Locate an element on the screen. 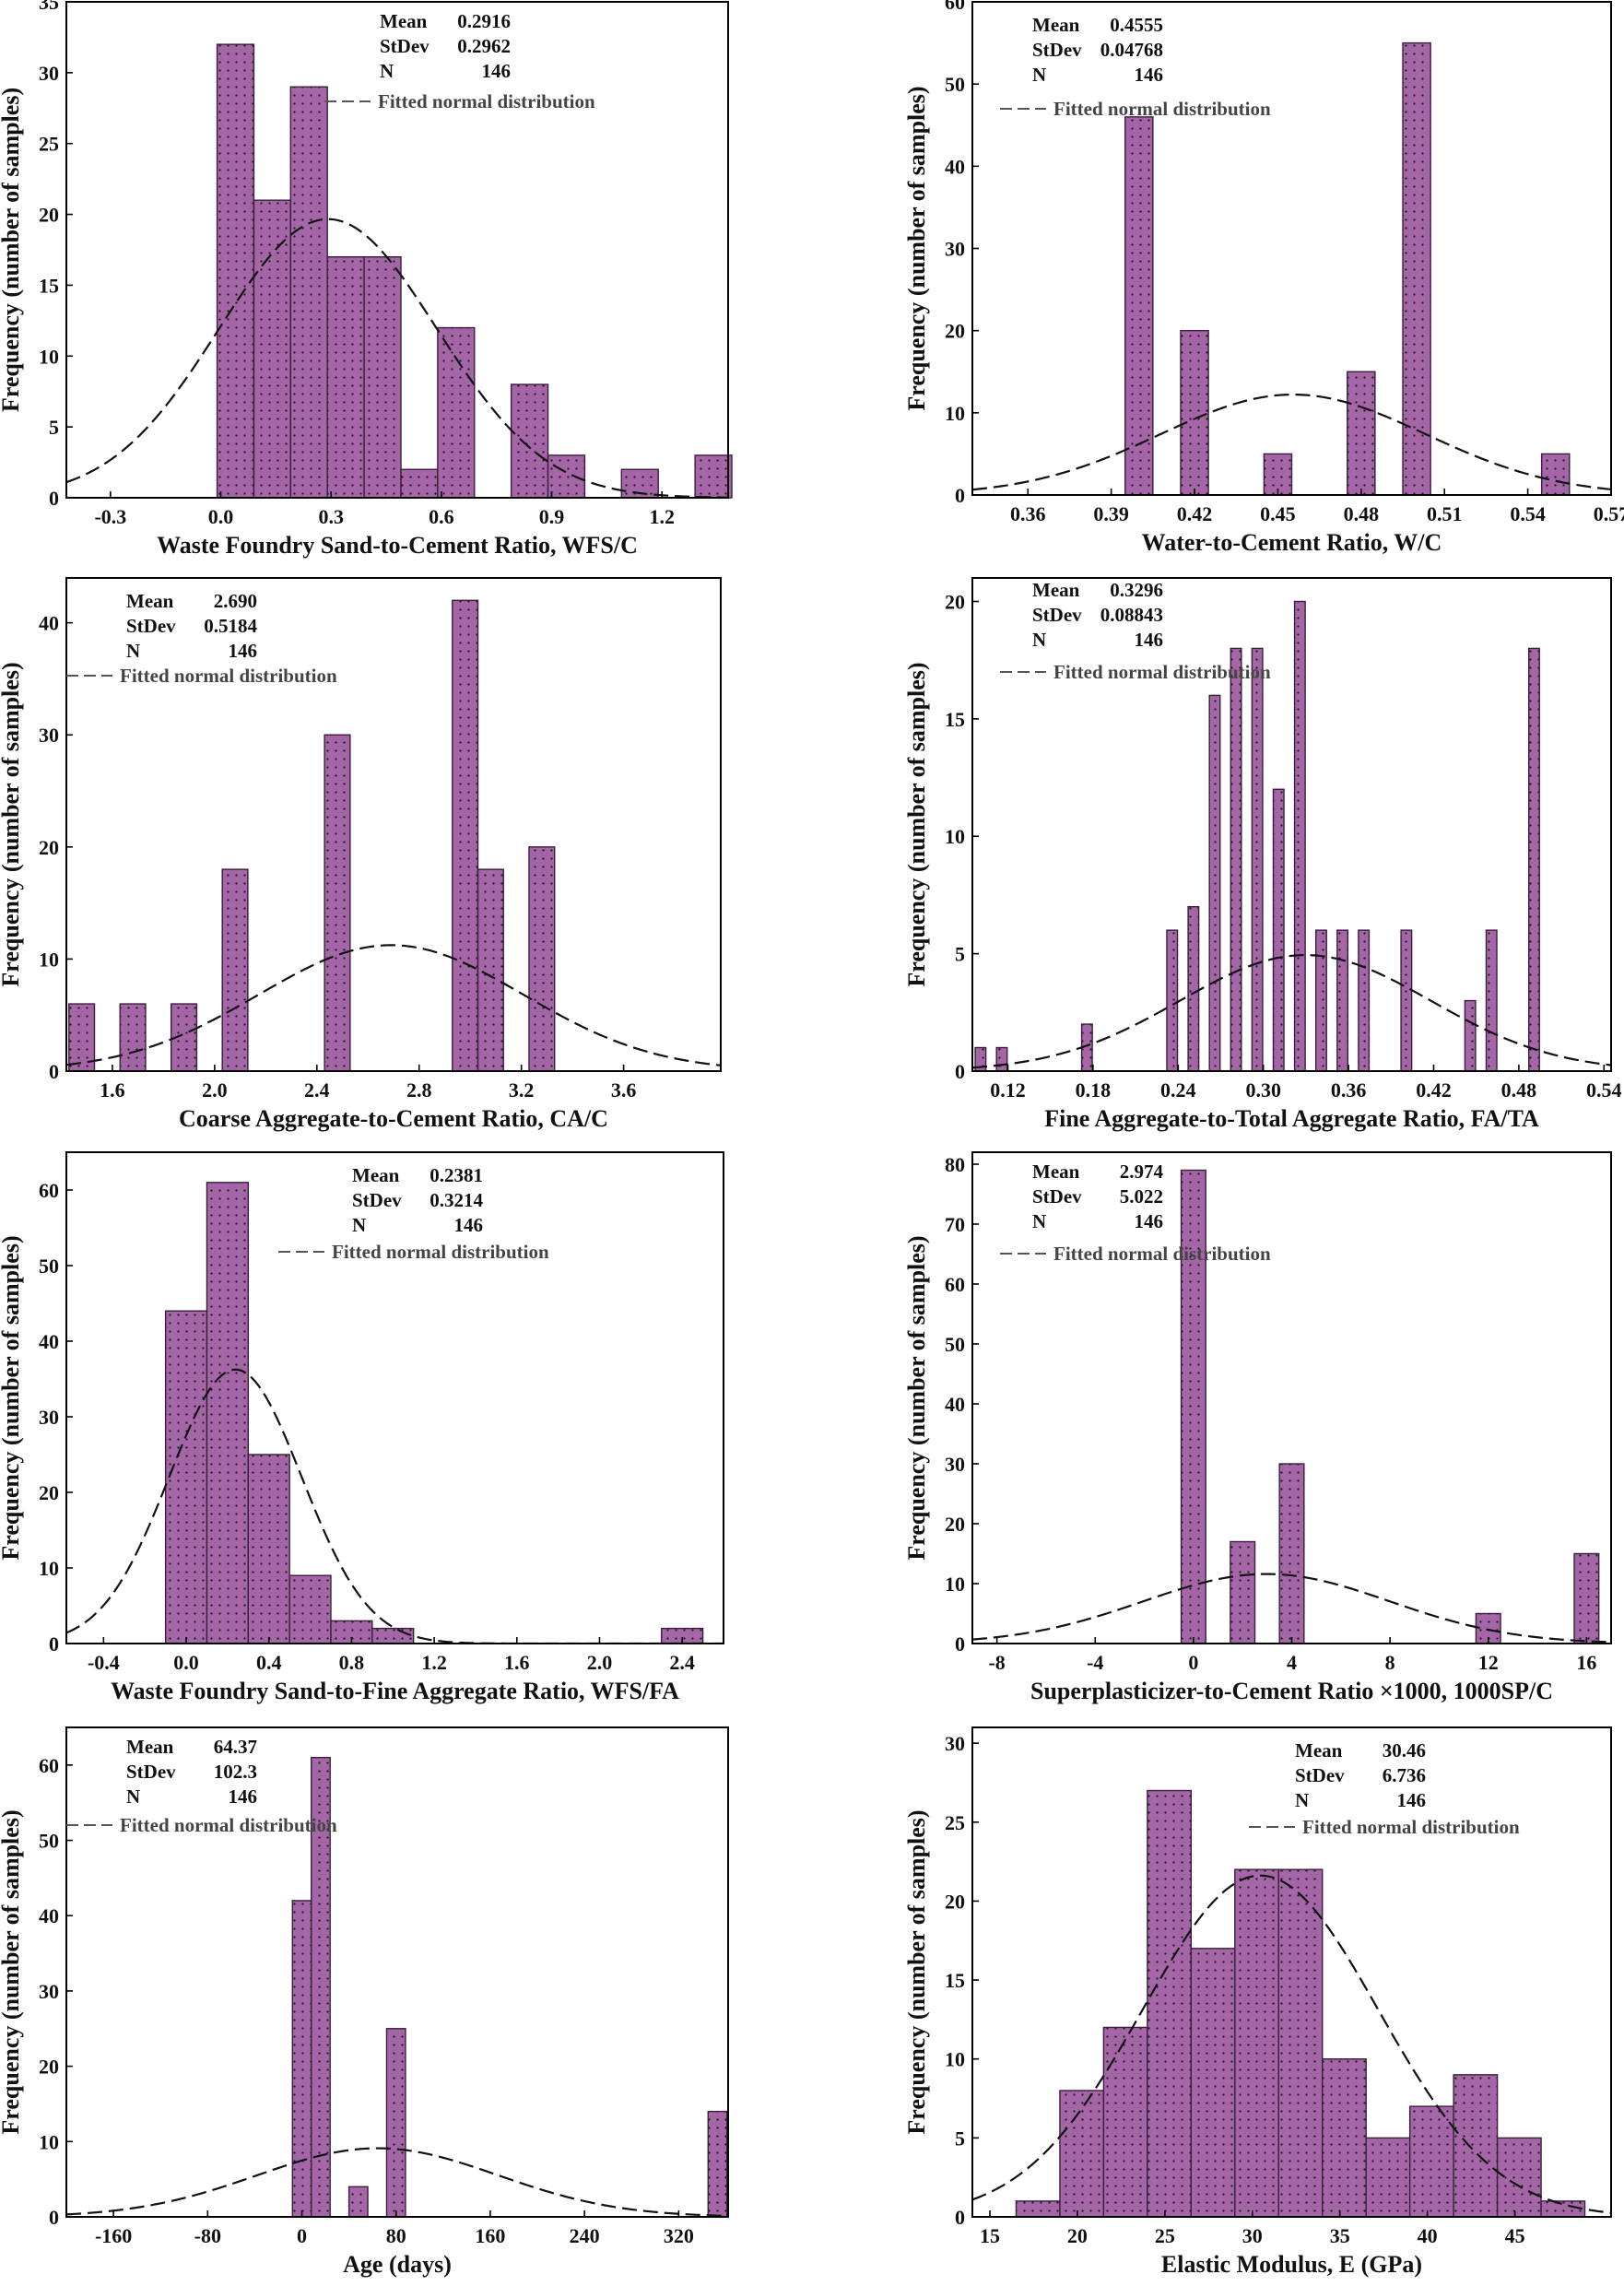 This screenshot has height=2286, width=1624. stat-mean-value: 0.3296 is located at coordinates (1136, 590).